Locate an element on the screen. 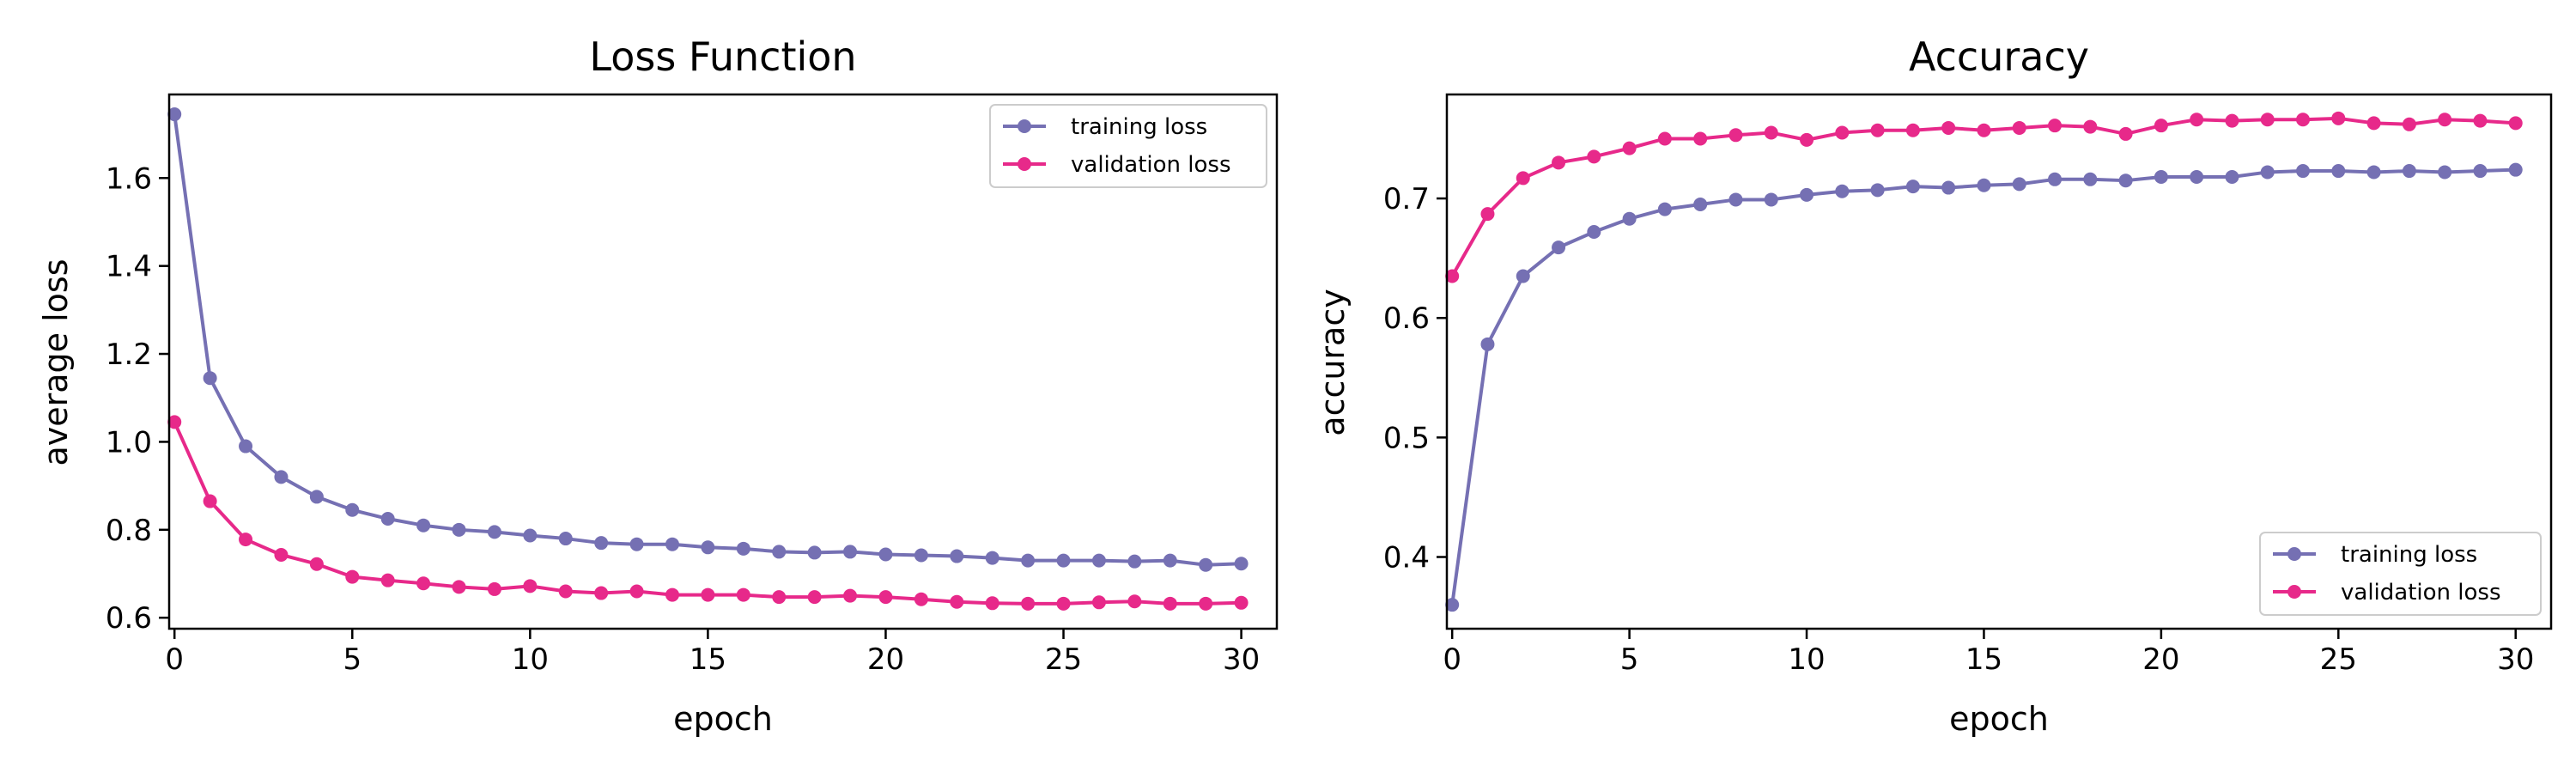  x-tick-label: 10 is located at coordinates (1806, 659).